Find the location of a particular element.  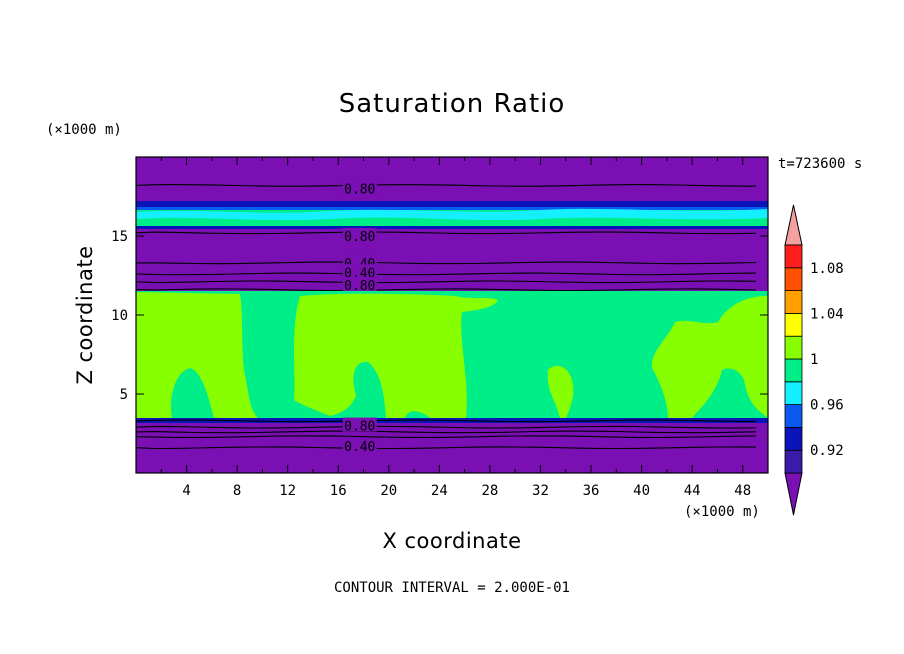

x-tick-label: 36 is located at coordinates (591, 491).